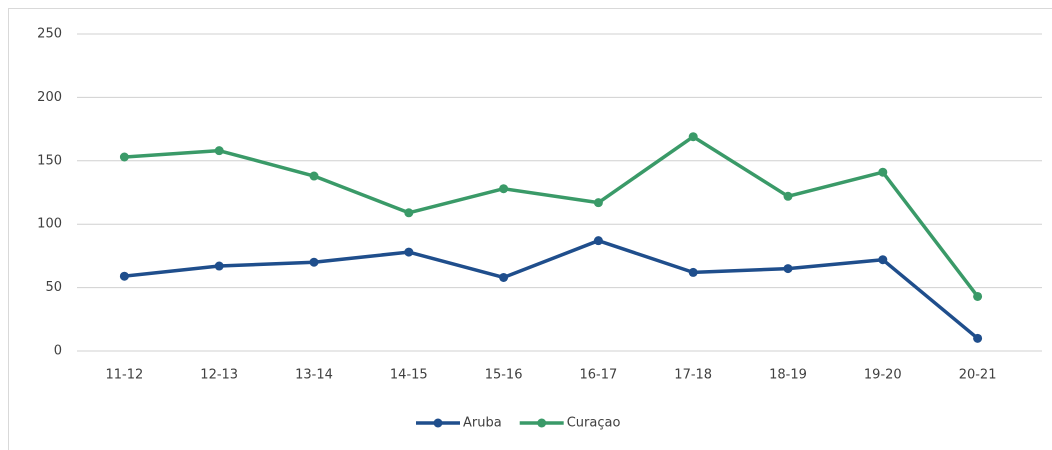  What do you see at coordinates (504, 375) in the screenshot?
I see `x-tick-label: 15-16` at bounding box center [504, 375].